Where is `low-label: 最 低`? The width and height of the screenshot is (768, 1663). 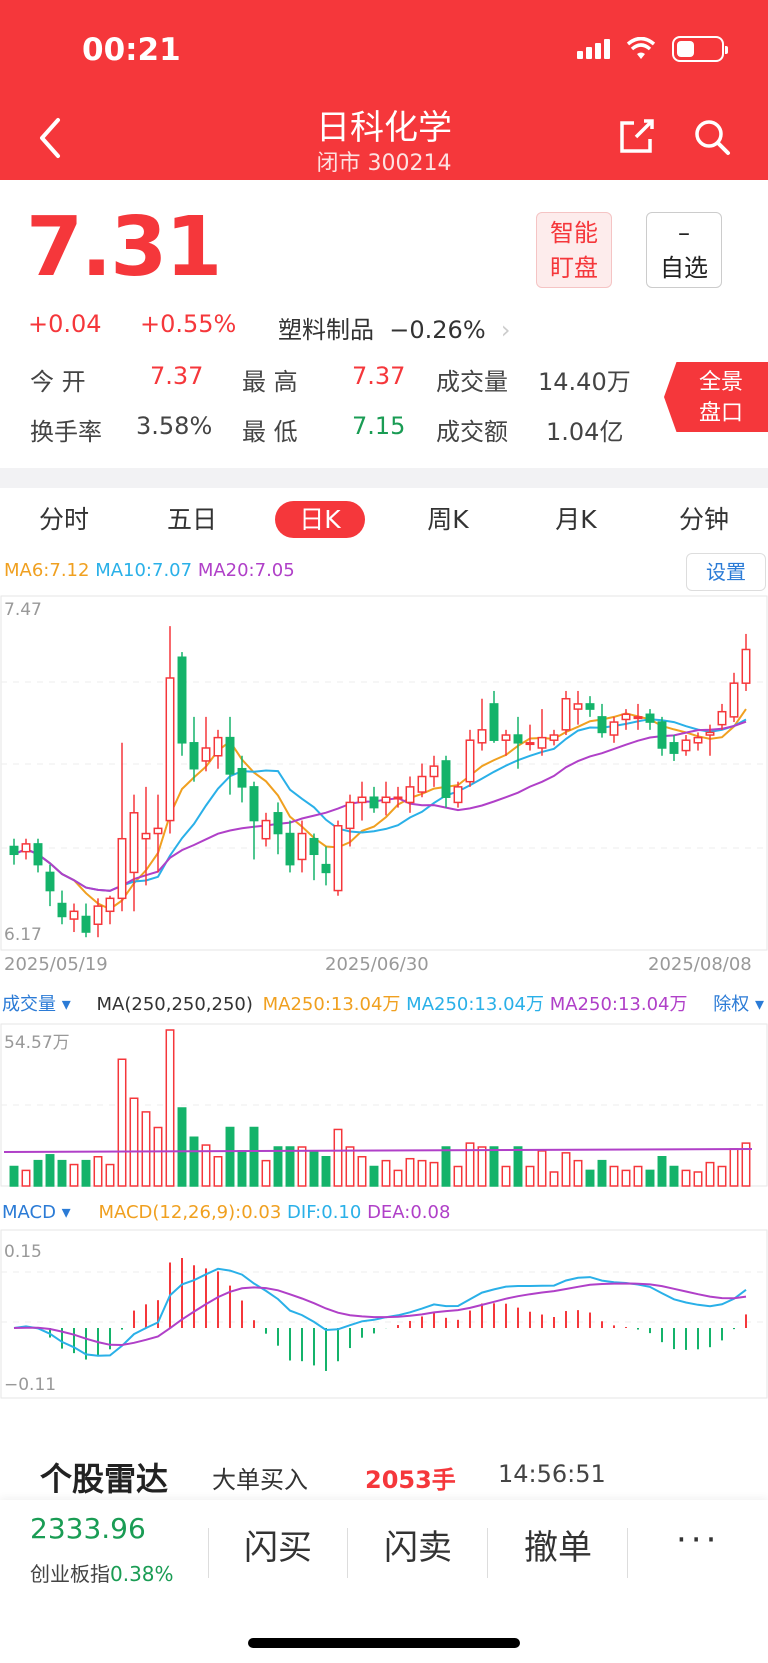
low-label: 最 低 is located at coordinates (270, 432).